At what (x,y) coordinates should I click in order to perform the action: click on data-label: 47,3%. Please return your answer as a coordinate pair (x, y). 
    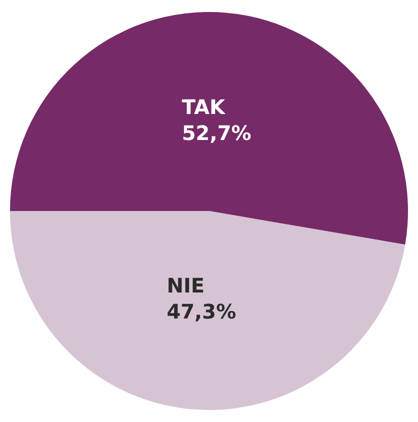
    Looking at the image, I should click on (201, 311).